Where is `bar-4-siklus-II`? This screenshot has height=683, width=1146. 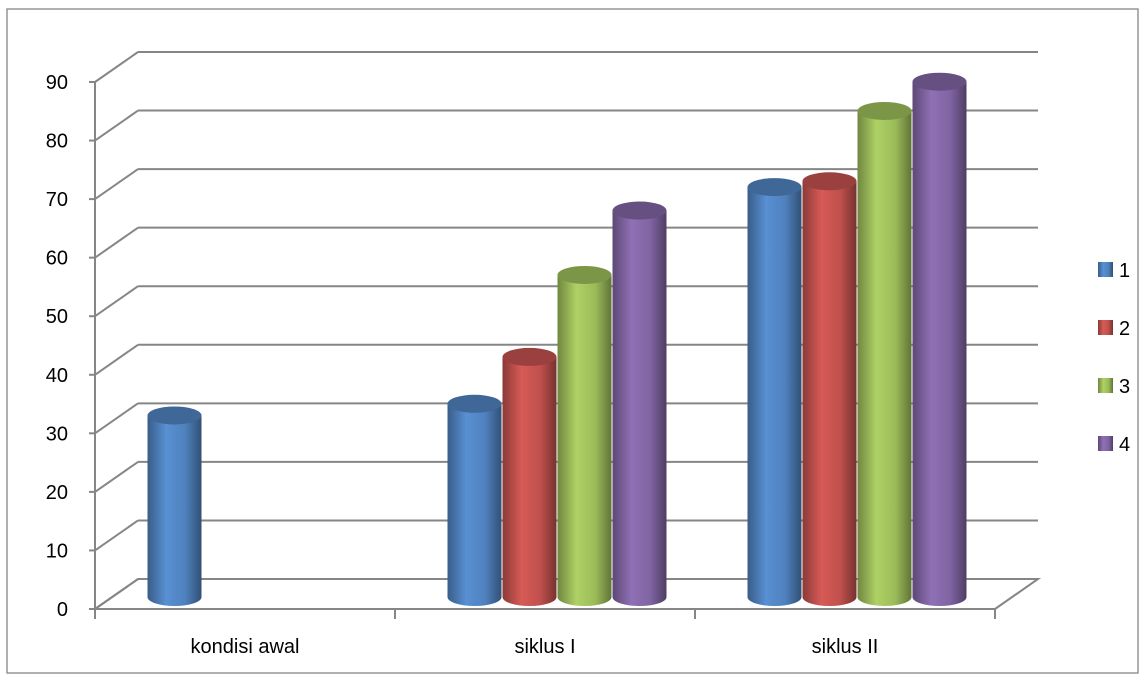 bar-4-siklus-II is located at coordinates (939, 339).